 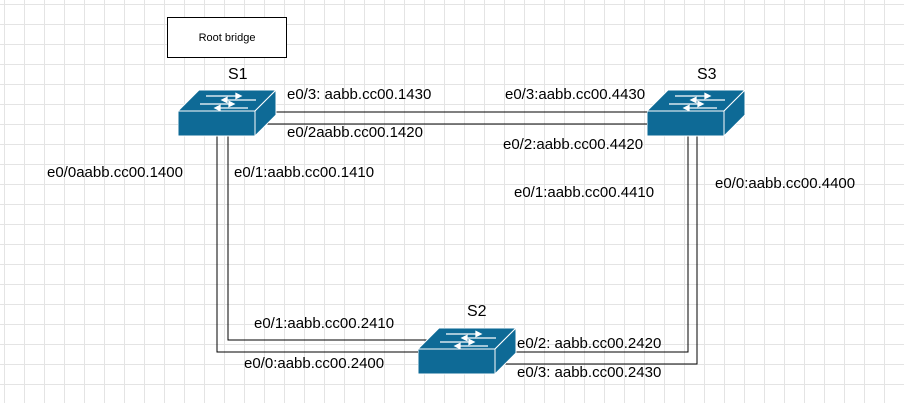 I want to click on link-s3-s2-e03, so click(x=601, y=250).